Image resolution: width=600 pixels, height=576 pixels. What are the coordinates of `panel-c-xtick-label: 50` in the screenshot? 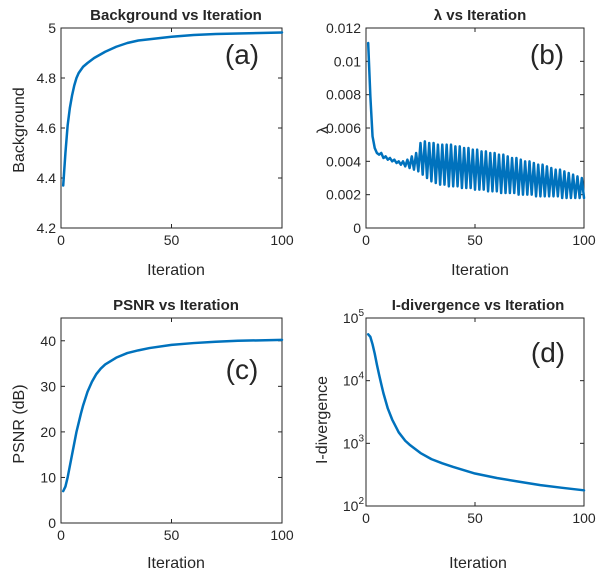 It's located at (172, 535).